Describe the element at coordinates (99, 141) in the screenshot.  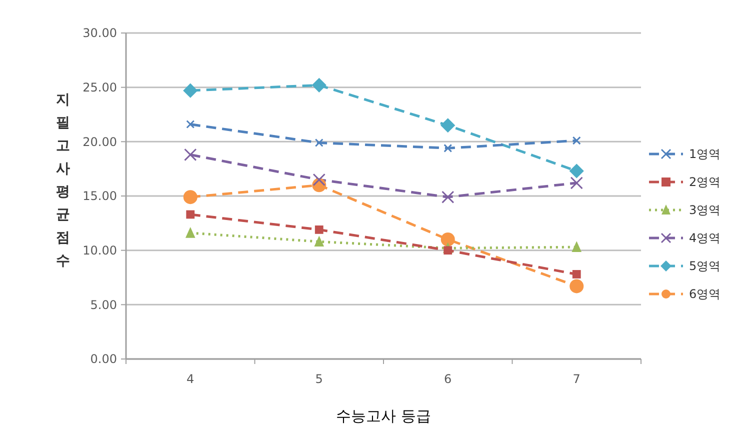
I see `y-tick-label: 20.00` at that location.